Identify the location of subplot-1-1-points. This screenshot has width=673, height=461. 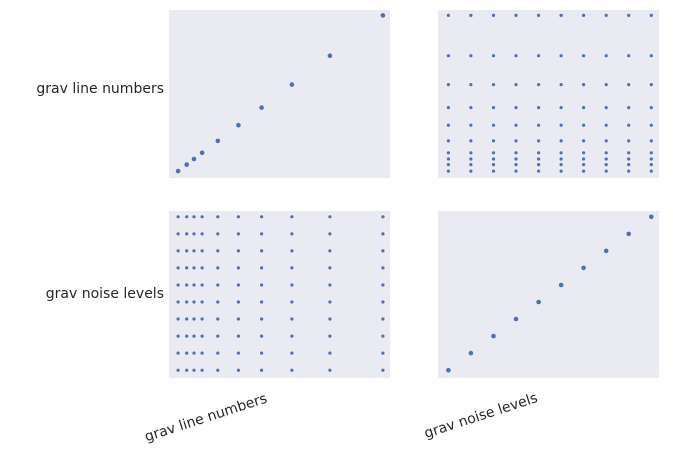
(550, 293).